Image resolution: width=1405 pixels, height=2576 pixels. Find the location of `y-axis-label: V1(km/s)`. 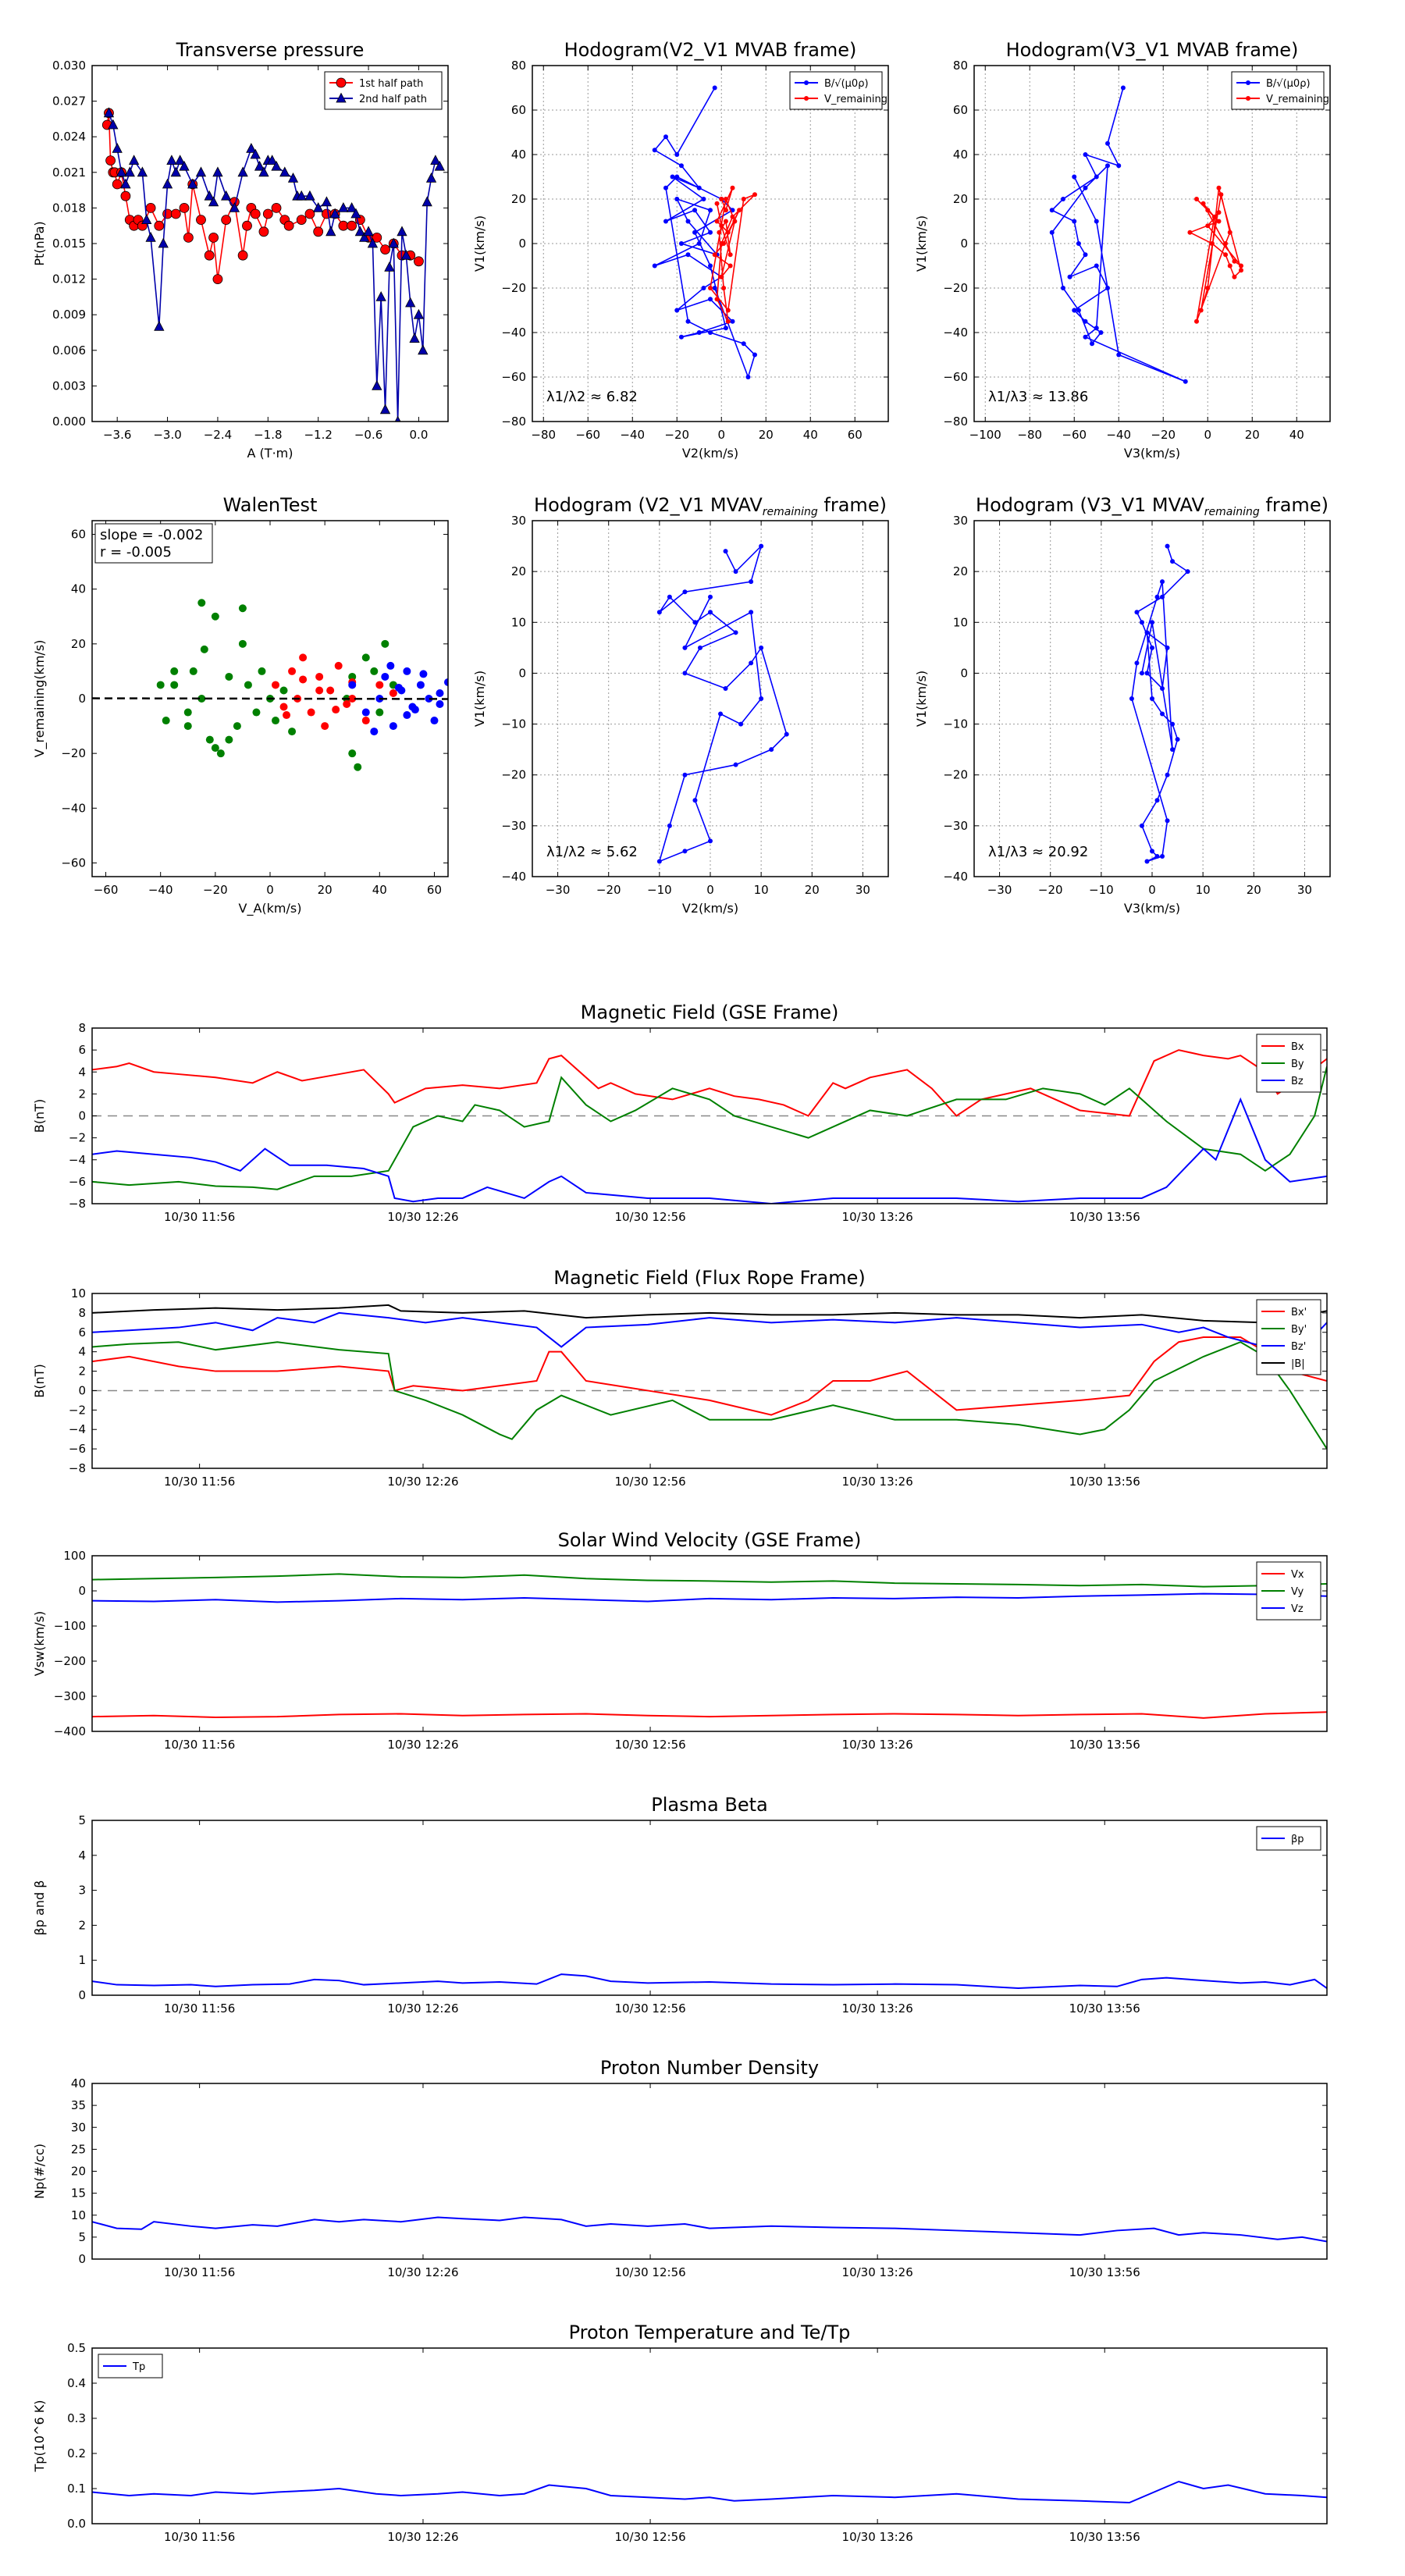

y-axis-label: V1(km/s) is located at coordinates (480, 699).